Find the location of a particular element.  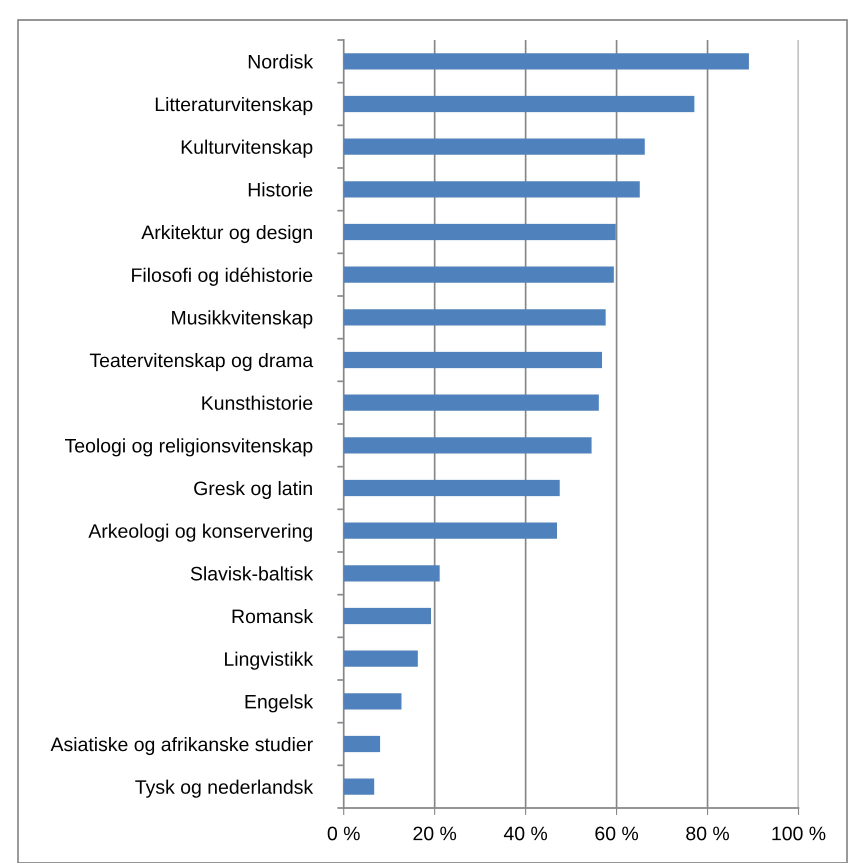

y-tick-label: Slavisk-baltisk is located at coordinates (252, 573).